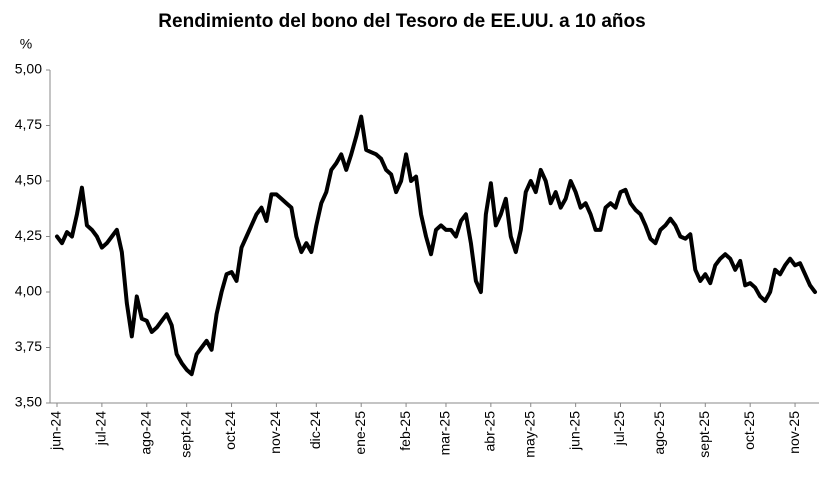 The height and width of the screenshot is (494, 839). What do you see at coordinates (230, 430) in the screenshot?
I see `x-tick-label: oct-24` at bounding box center [230, 430].